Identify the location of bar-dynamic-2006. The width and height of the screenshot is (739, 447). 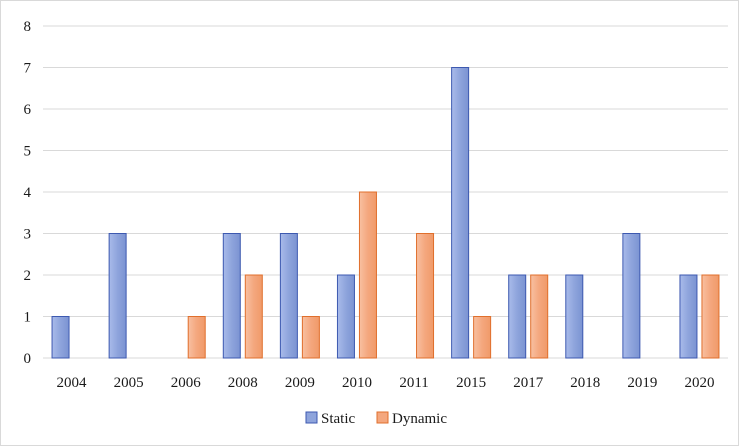
(196, 337).